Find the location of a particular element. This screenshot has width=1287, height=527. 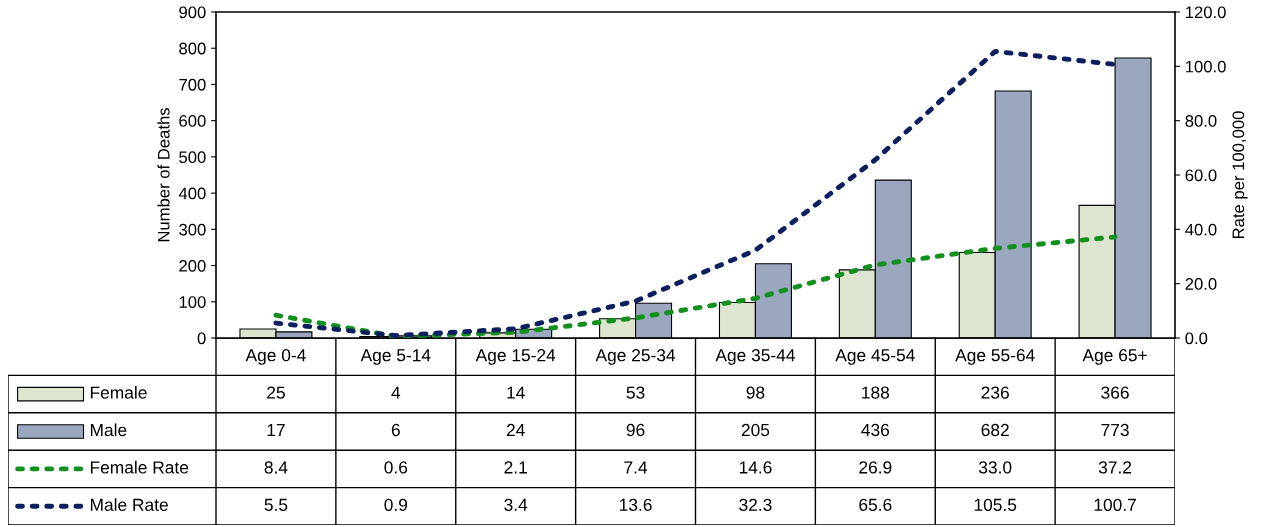

x-tick-label: Age 25-34 is located at coordinates (635, 357).